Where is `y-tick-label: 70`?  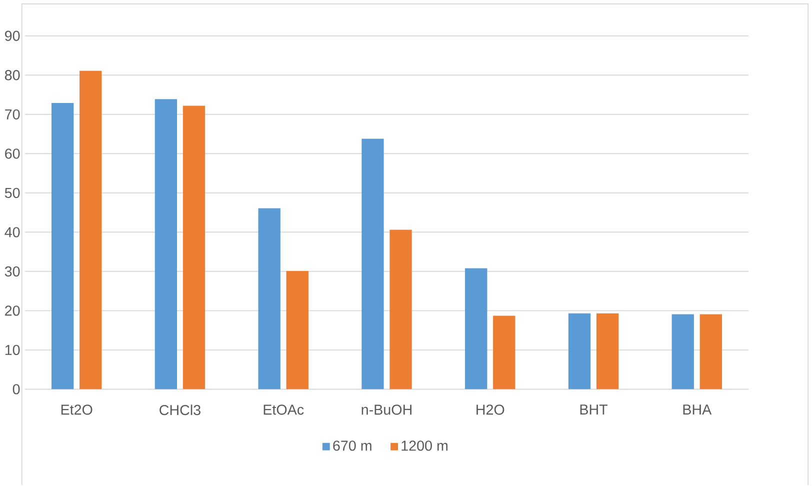 y-tick-label: 70 is located at coordinates (12, 115).